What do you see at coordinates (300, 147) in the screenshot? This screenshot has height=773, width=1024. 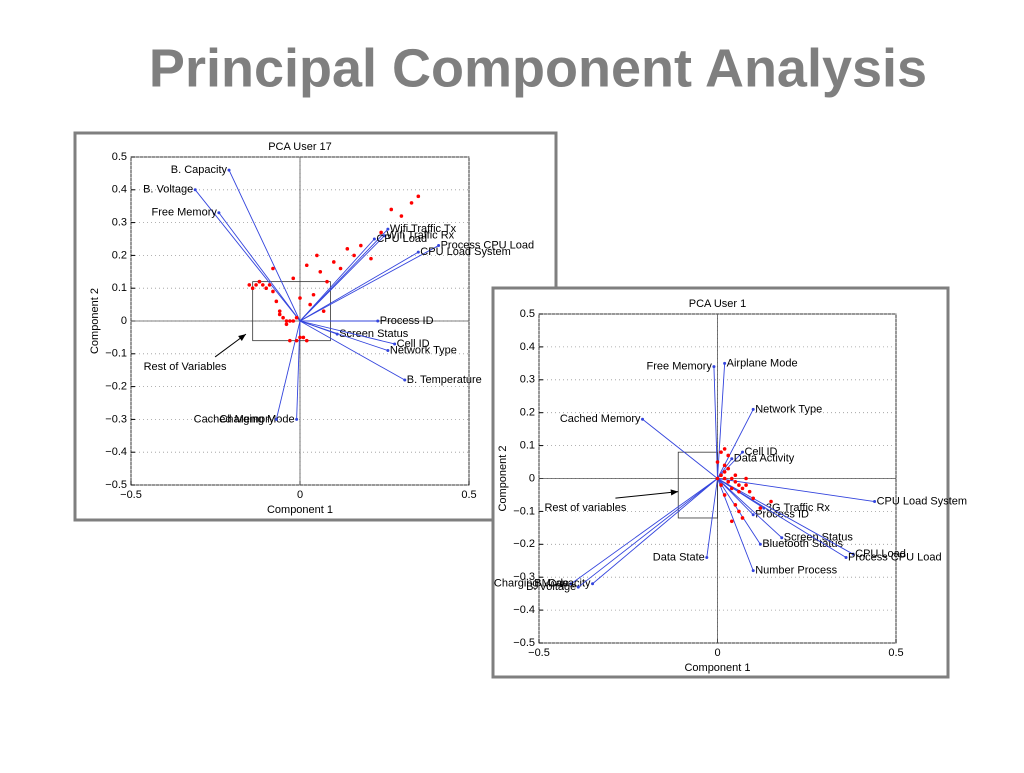 I see `chart-title: PCA User 17` at bounding box center [300, 147].